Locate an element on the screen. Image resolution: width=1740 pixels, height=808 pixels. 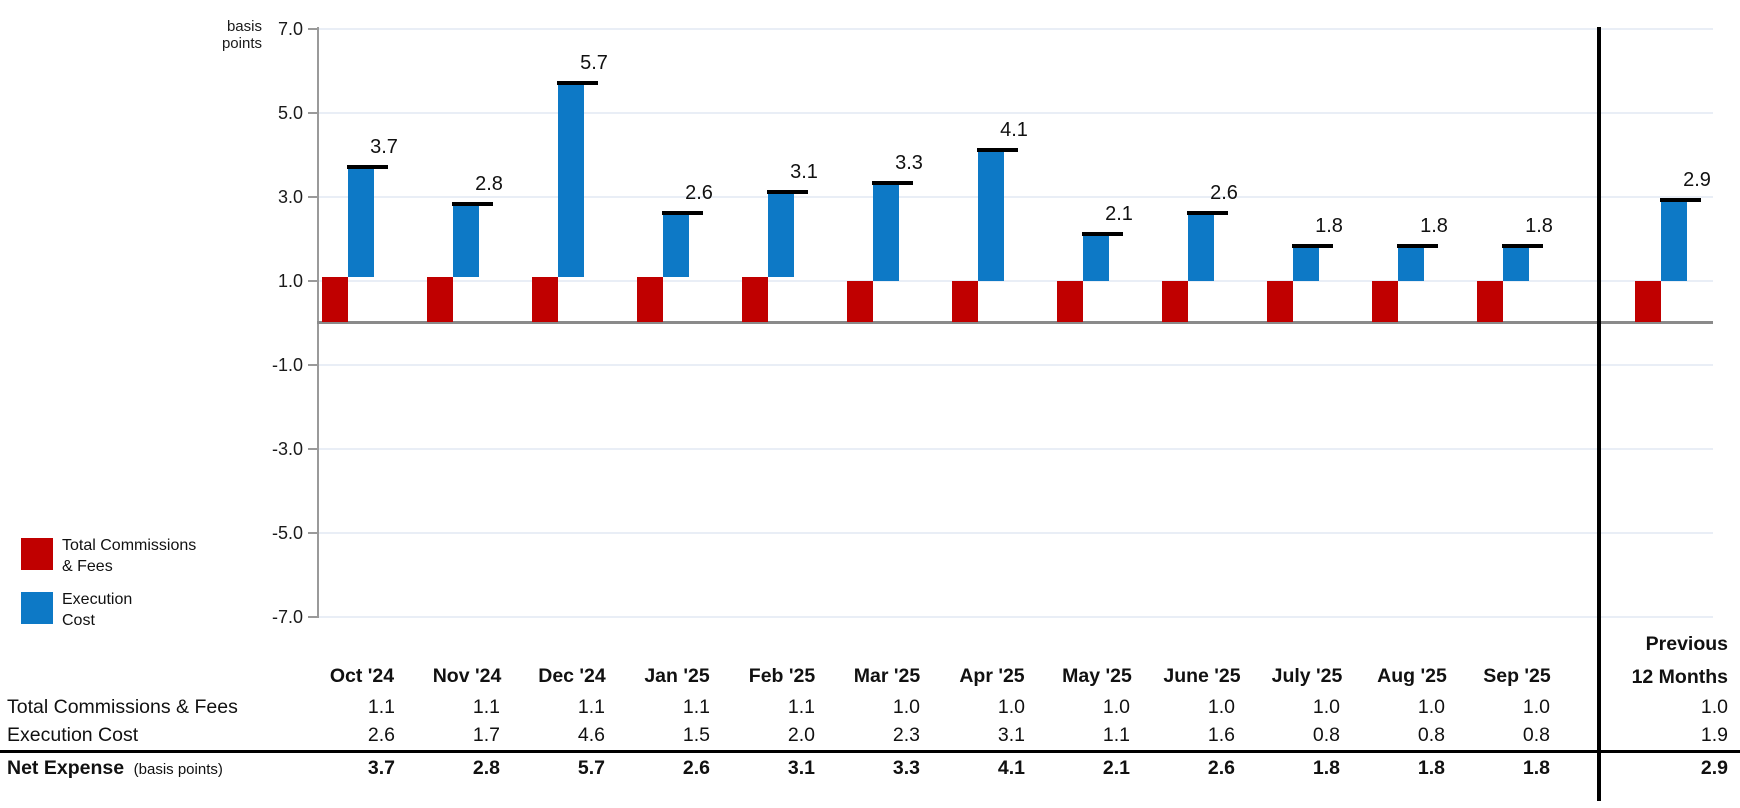
table-cell: 1.5 is located at coordinates (696, 735).